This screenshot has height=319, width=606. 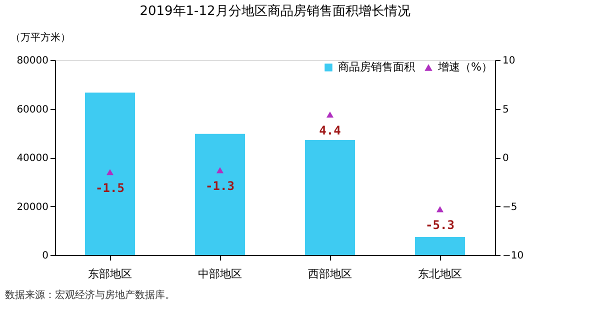 What do you see at coordinates (32, 110) in the screenshot?
I see `y-tick-label: 60000` at bounding box center [32, 110].